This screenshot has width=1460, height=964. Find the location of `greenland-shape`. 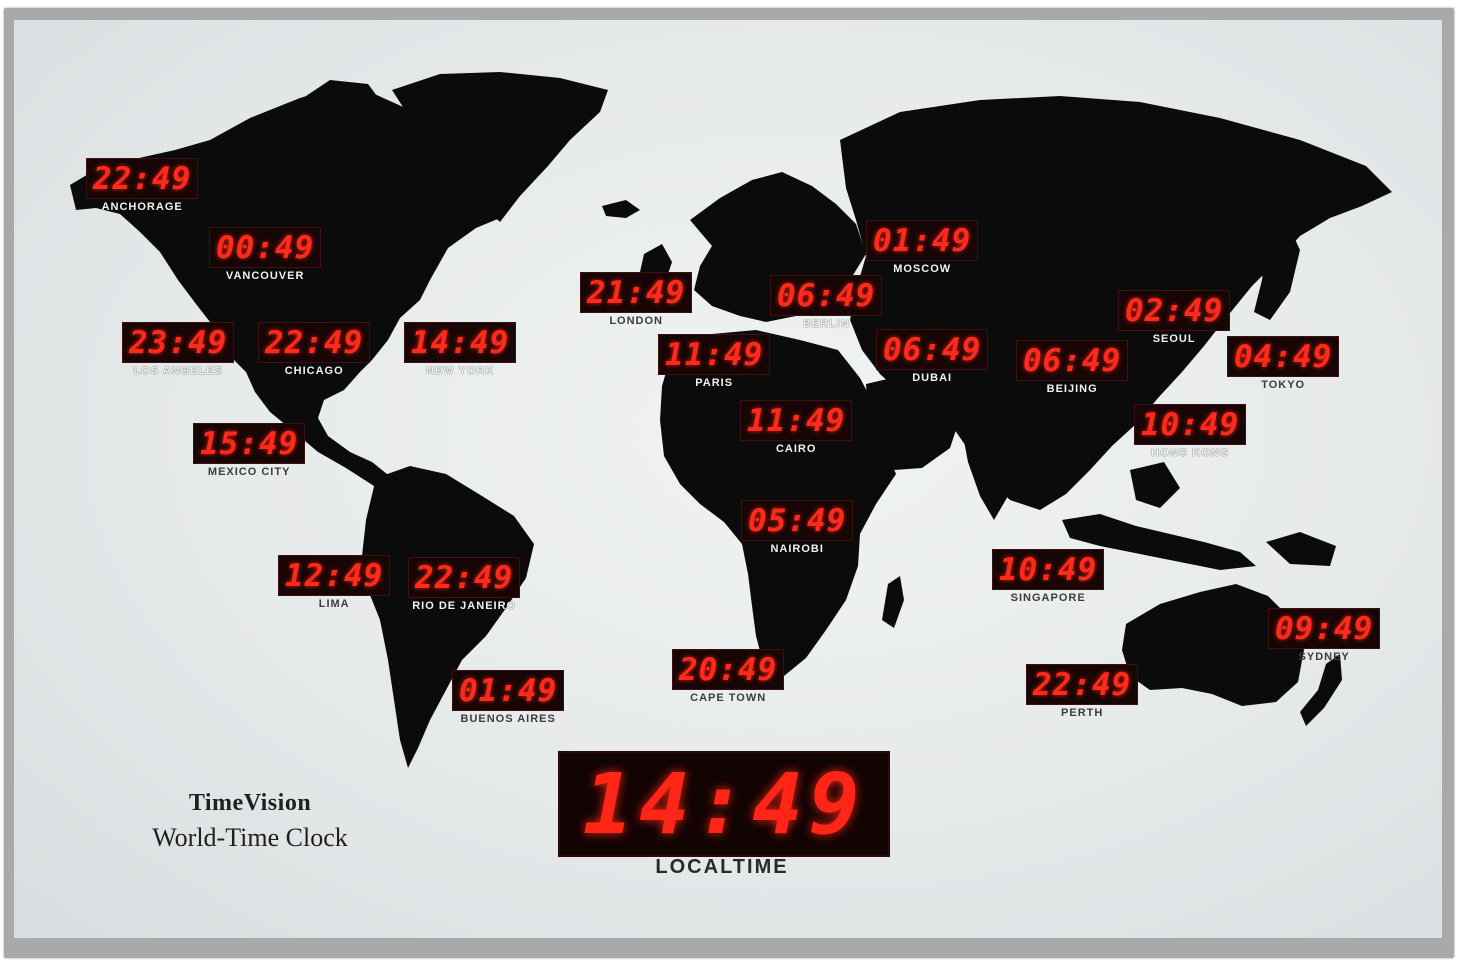

greenland-shape is located at coordinates (500, 147).